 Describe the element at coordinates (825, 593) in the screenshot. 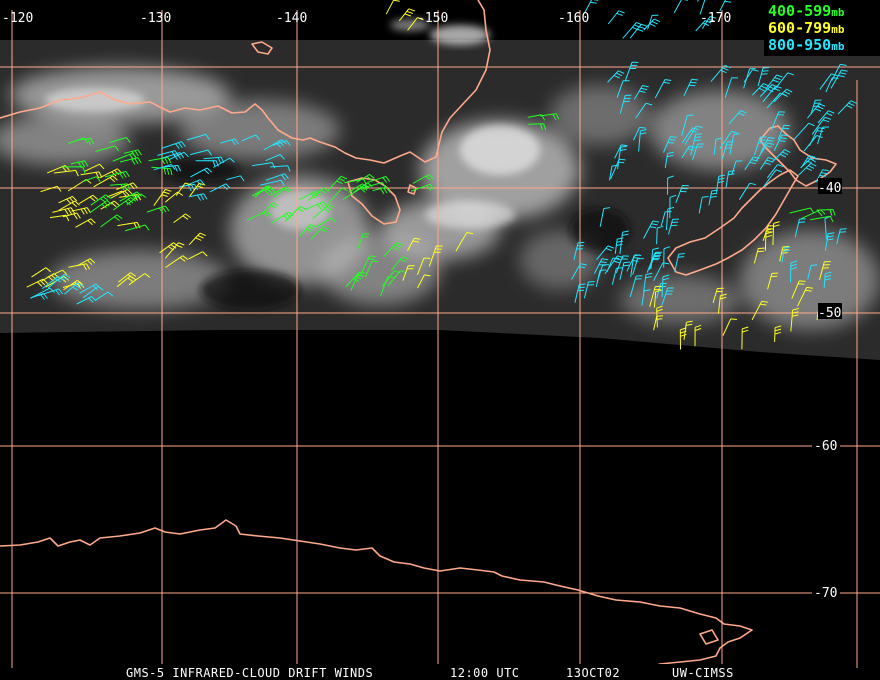

I see `lat-label-70: -70` at that location.